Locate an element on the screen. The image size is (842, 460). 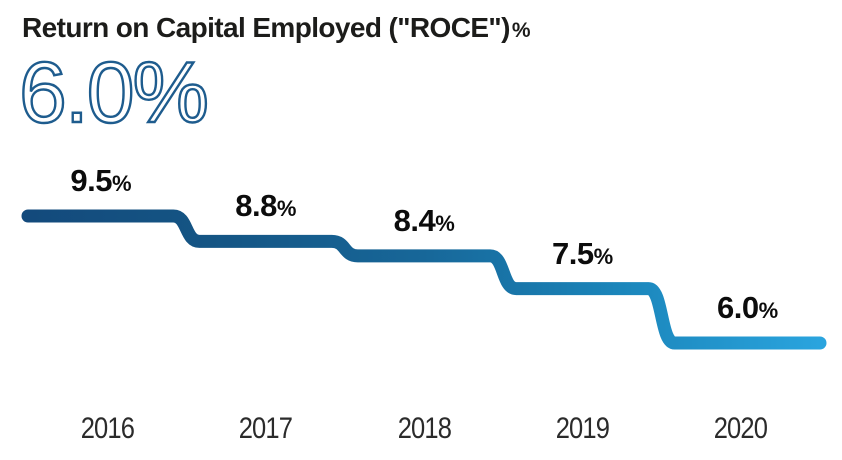
chart-title: Return on Capital Employed ("ROCE")% is located at coordinates (276, 28).